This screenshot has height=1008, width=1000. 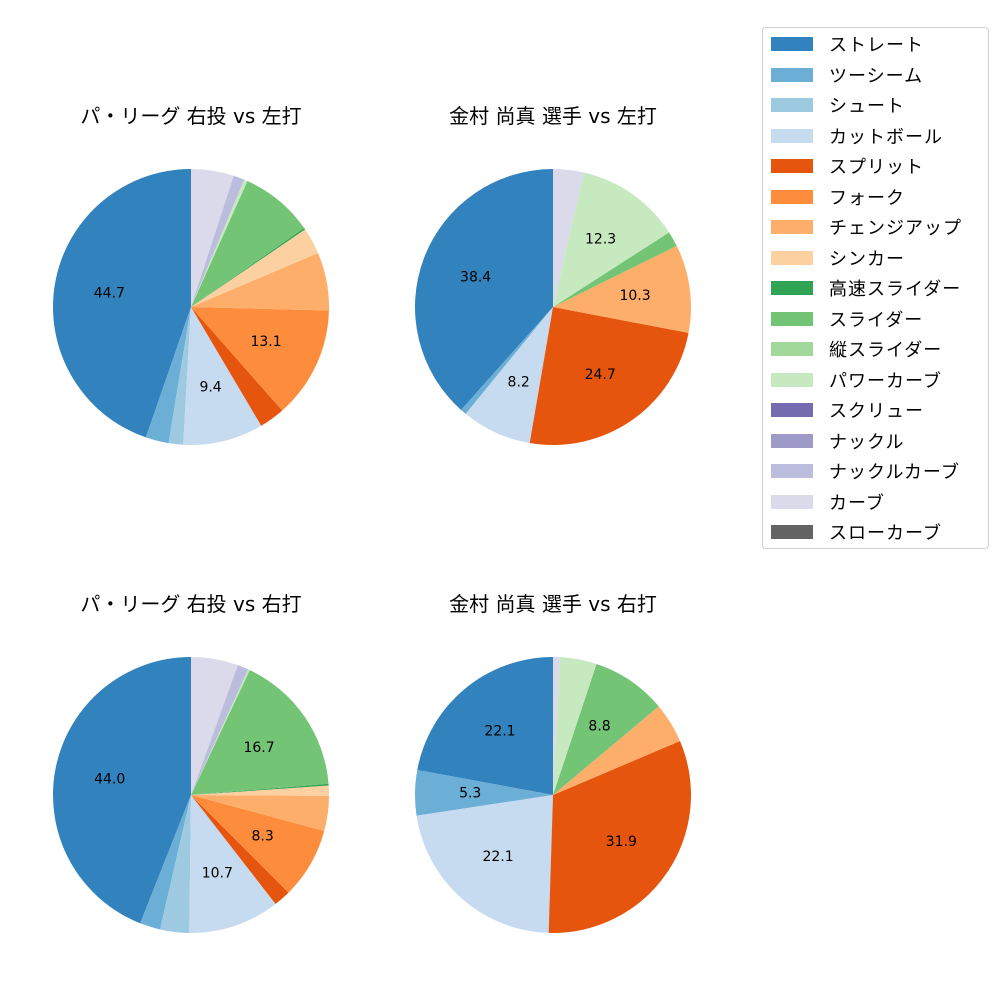 I want to click on pie-slice-label: 8.8, so click(x=599, y=727).